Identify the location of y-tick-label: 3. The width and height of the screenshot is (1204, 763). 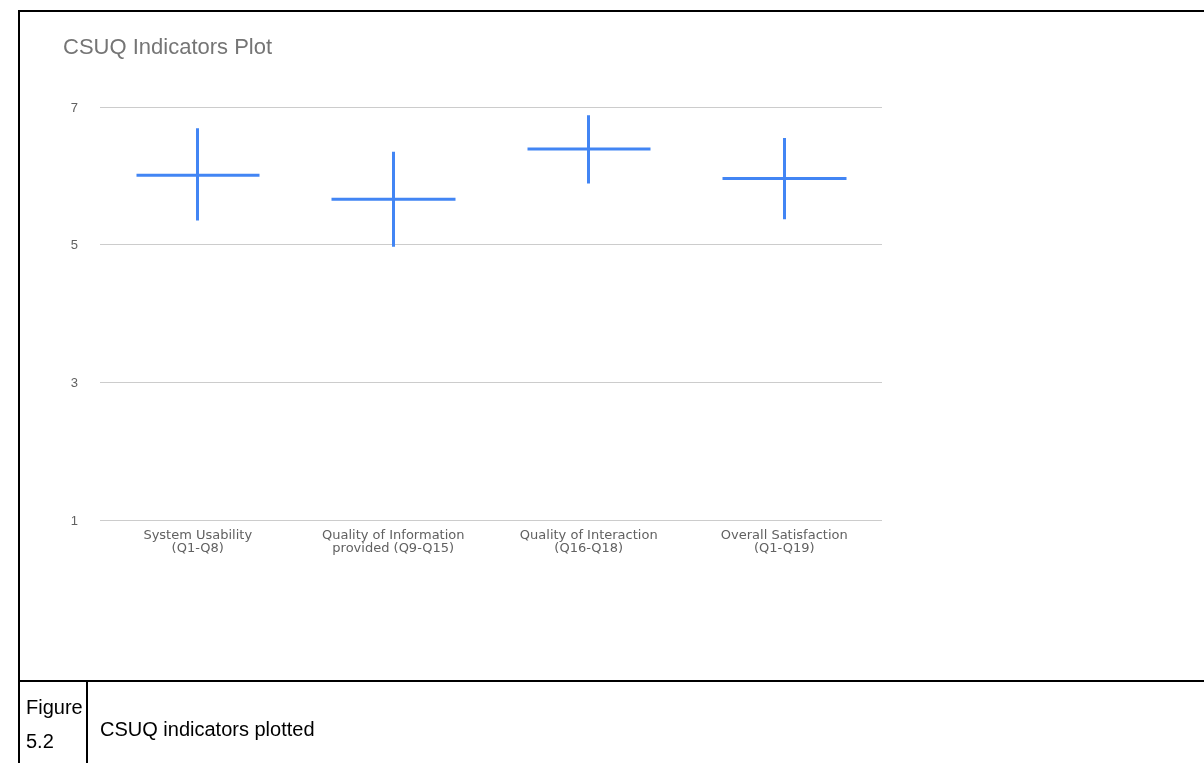
(74, 382).